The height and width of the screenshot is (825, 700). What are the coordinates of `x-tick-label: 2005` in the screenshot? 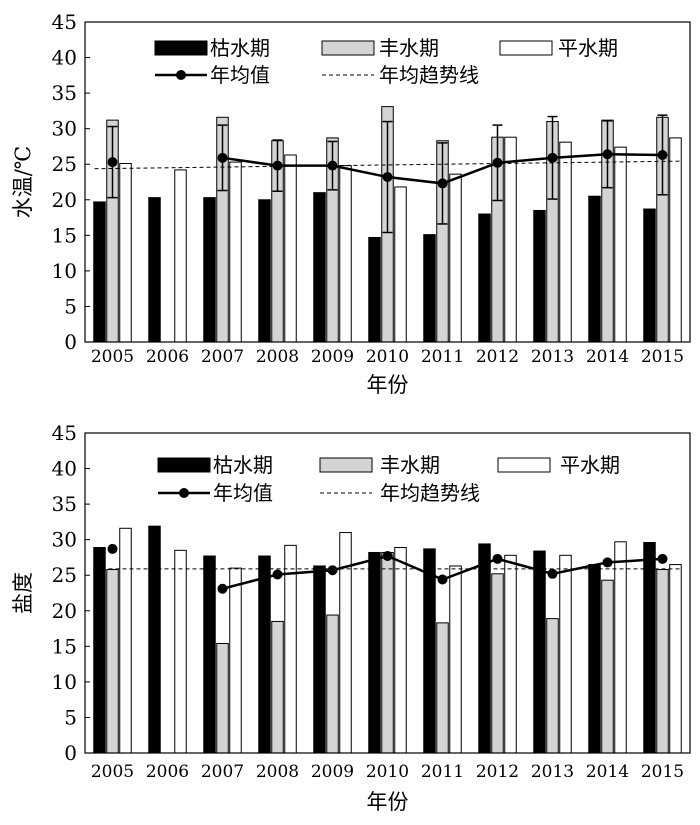 It's located at (112, 357).